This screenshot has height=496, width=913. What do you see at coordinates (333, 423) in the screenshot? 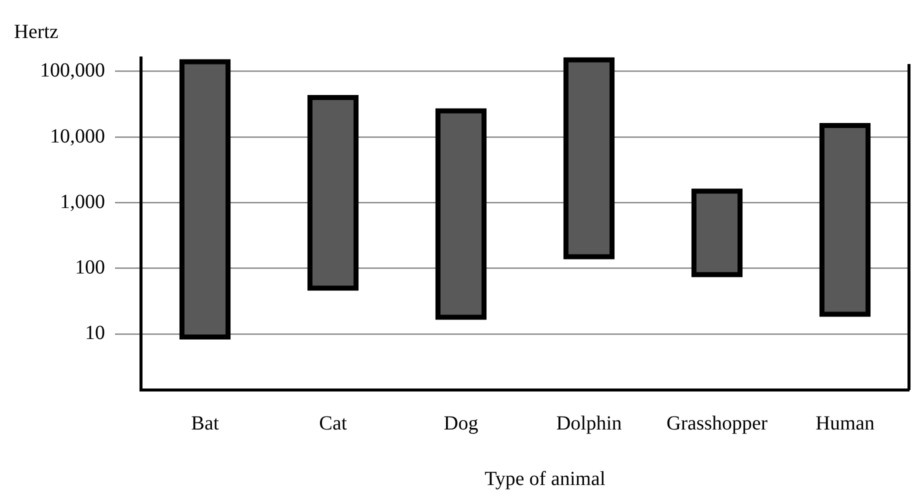
I see `x-tick-label: Cat` at bounding box center [333, 423].